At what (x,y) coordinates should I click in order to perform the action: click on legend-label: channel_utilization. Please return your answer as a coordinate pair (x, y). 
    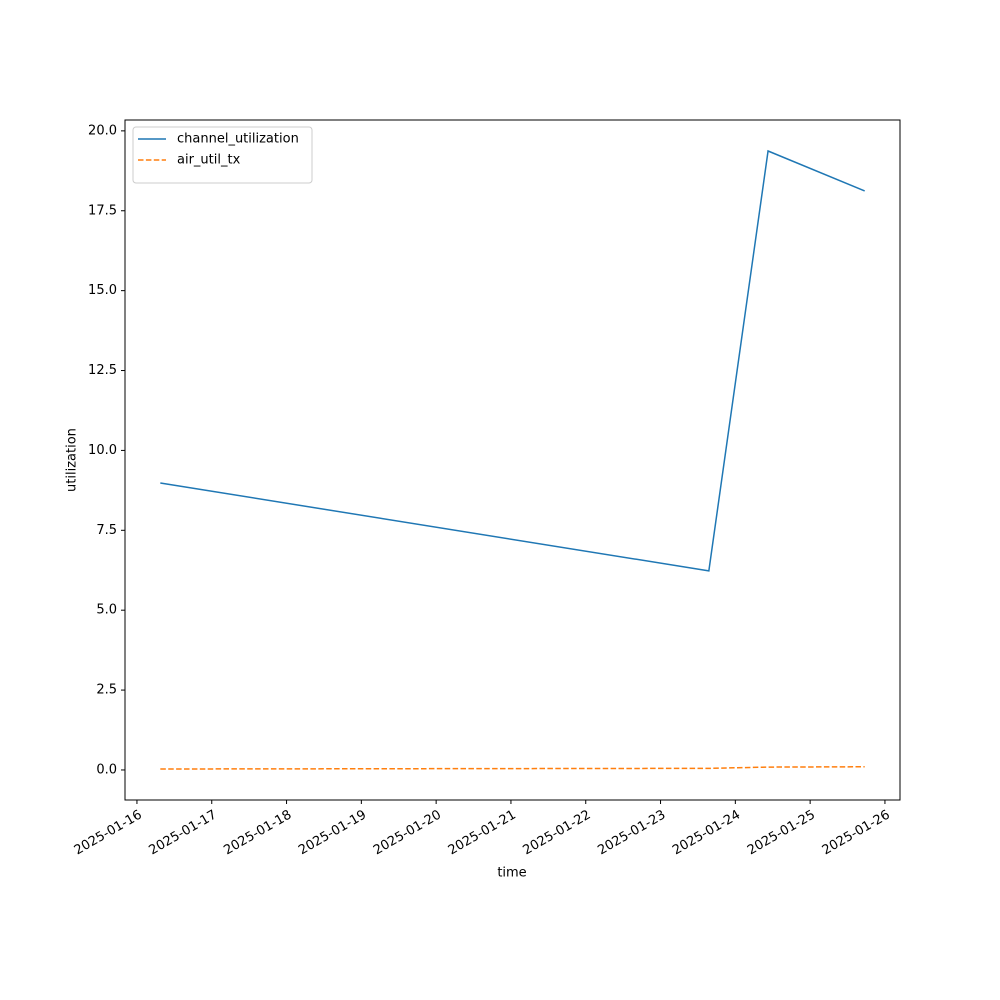
    Looking at the image, I should click on (238, 139).